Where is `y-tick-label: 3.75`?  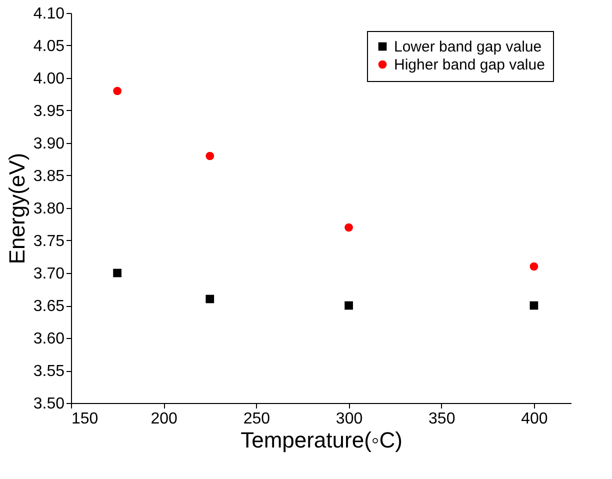 y-tick-label: 3.75 is located at coordinates (49, 241).